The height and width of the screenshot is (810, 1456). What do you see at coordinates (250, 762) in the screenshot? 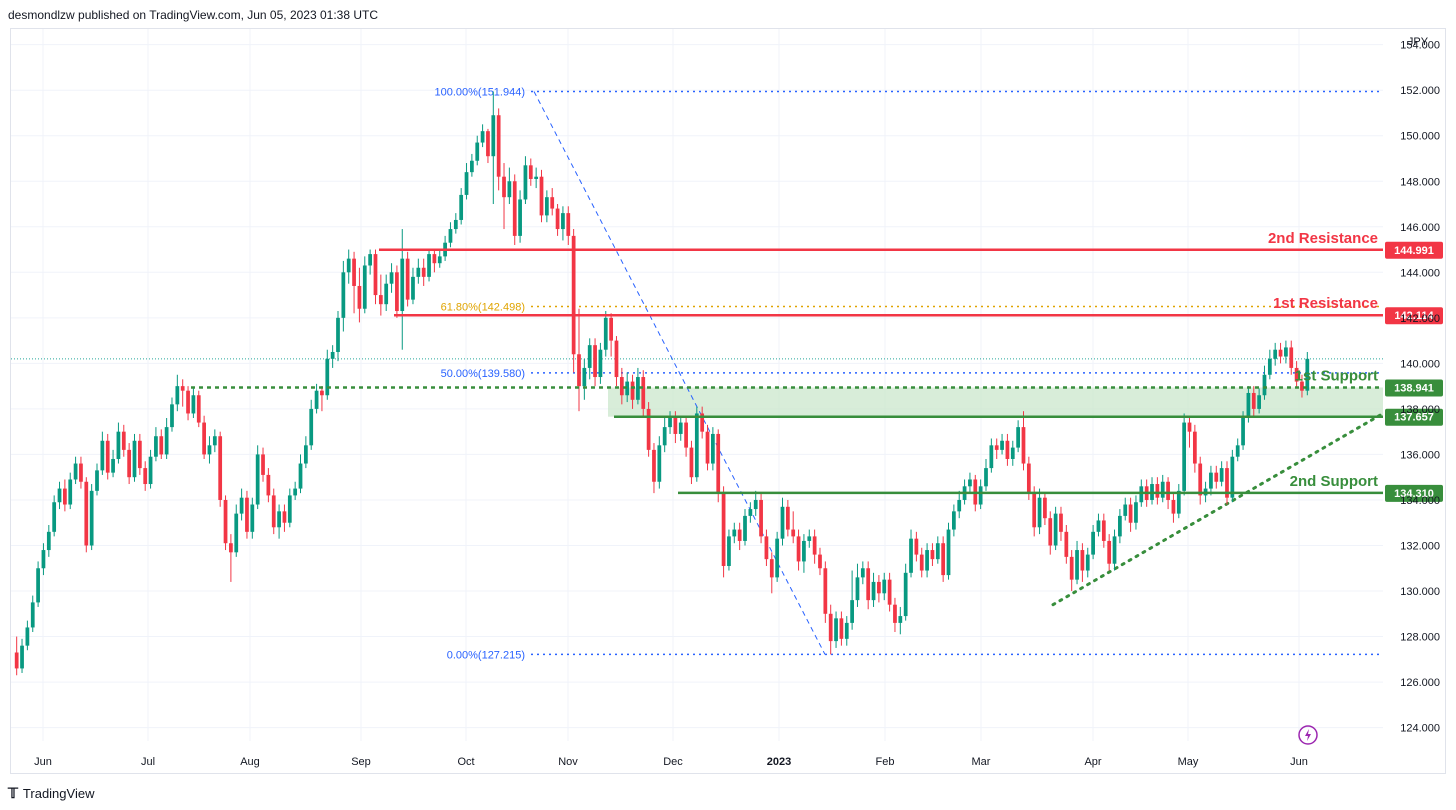
I see `x-tick-label: Aug` at bounding box center [250, 762].